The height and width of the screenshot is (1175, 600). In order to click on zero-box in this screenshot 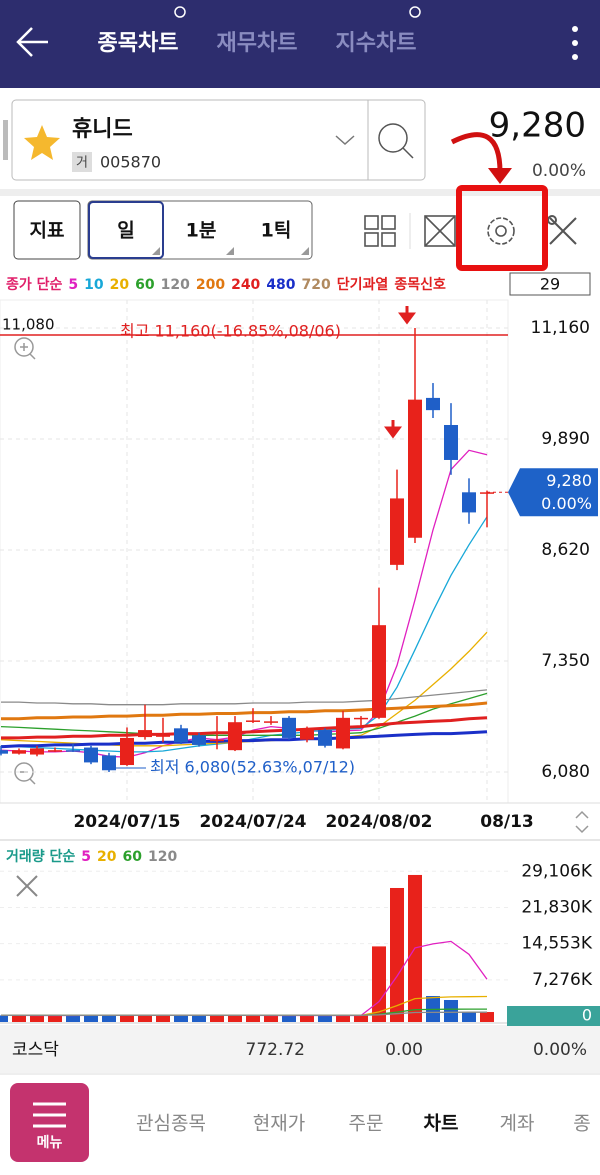, I will do `click(553, 1016)`.